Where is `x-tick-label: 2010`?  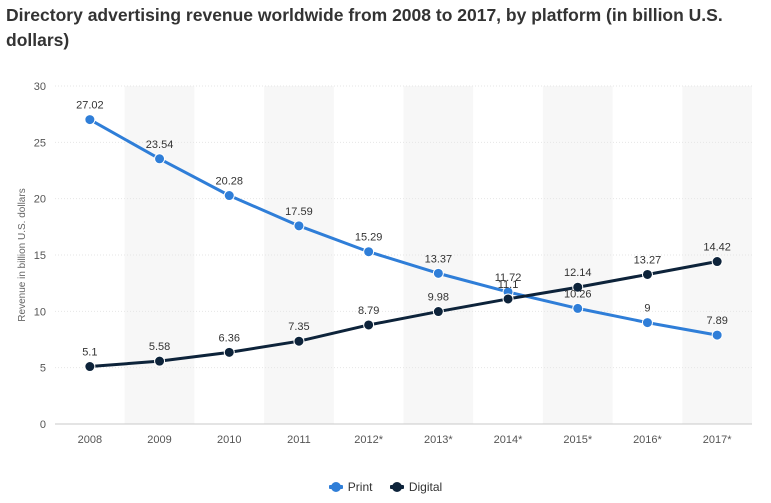
x-tick-label: 2010 is located at coordinates (229, 440).